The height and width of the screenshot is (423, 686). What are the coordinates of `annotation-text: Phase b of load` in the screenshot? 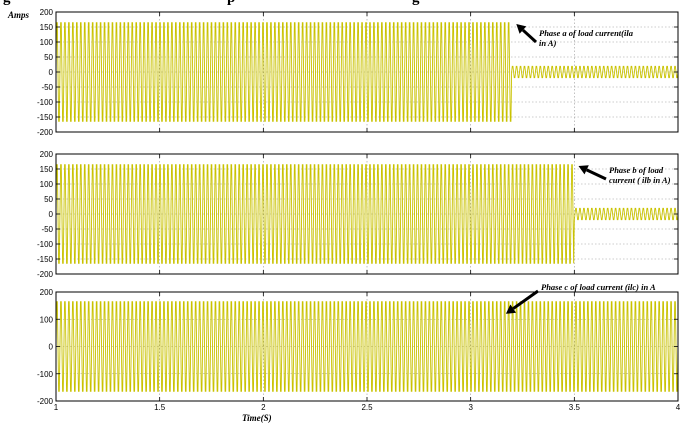 It's located at (636, 170).